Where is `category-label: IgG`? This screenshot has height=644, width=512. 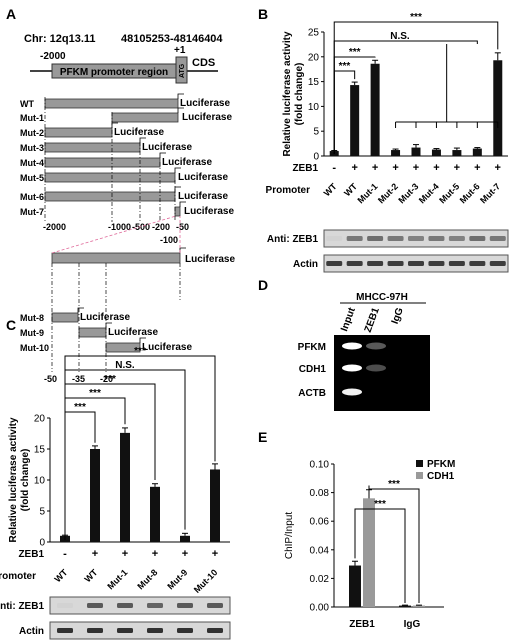 category-label: IgG is located at coordinates (412, 624).